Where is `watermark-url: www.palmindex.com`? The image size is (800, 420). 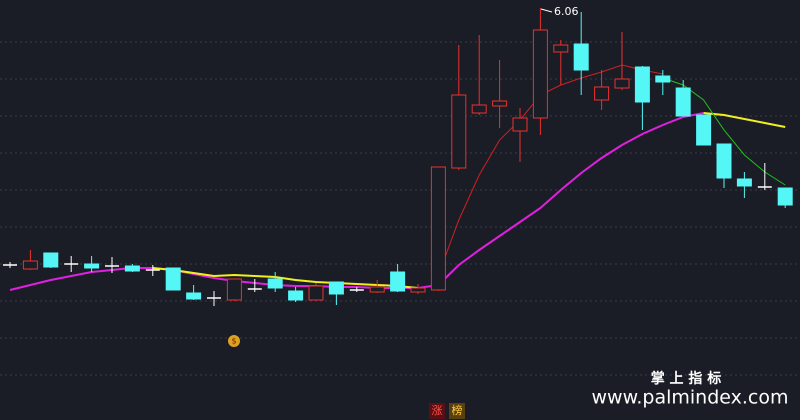 watermark-url: www.palmindex.com is located at coordinates (689, 398).